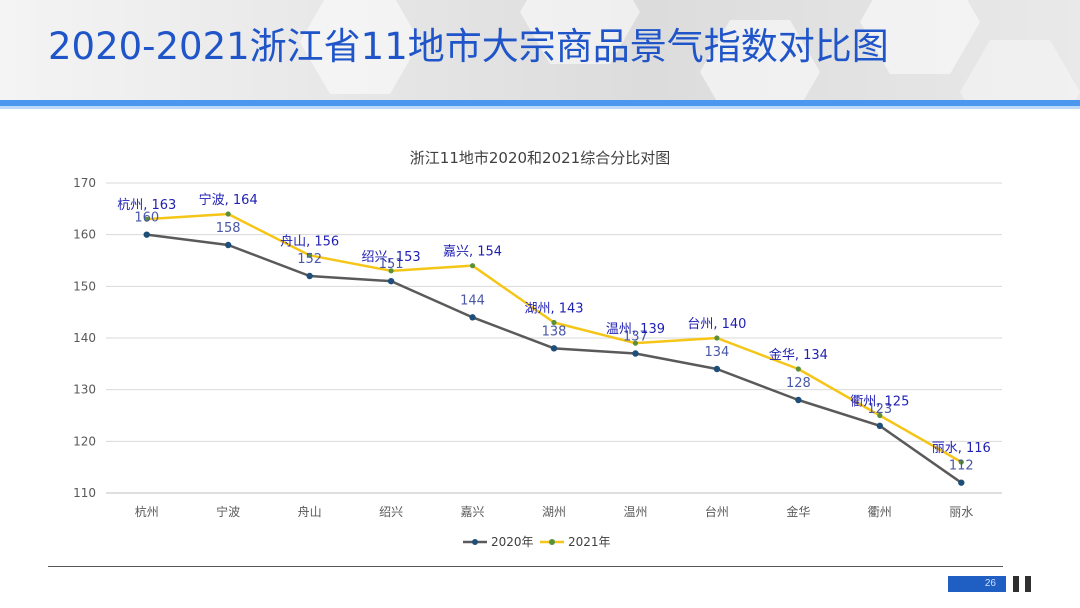  I want to click on data-label: 123, so click(879, 409).